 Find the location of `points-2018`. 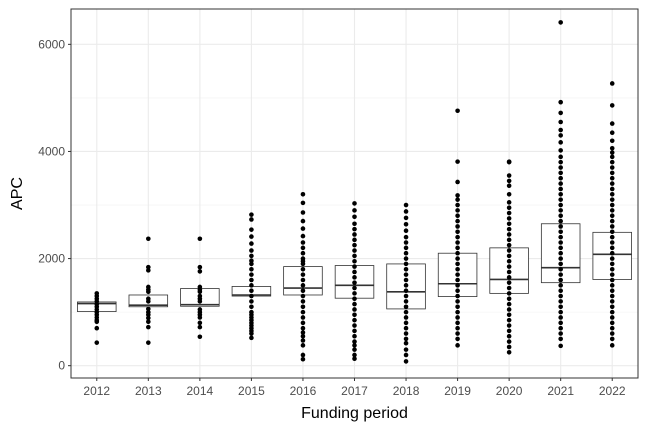

points-2018 is located at coordinates (406, 283).